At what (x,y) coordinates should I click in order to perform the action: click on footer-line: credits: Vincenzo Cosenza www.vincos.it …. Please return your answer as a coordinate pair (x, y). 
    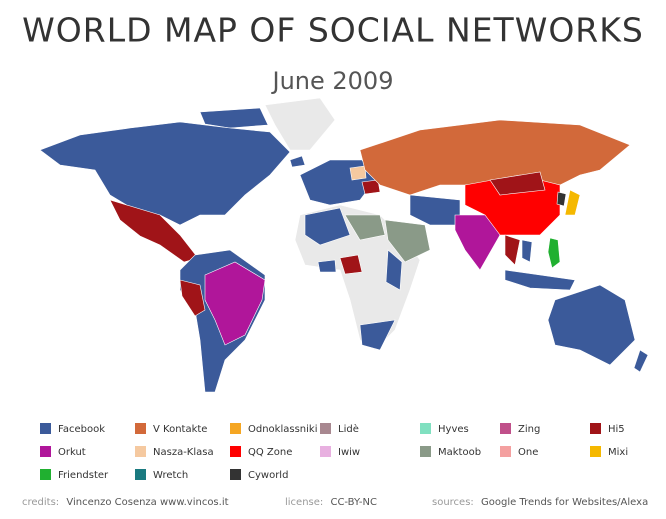
    Looking at the image, I should click on (335, 502).